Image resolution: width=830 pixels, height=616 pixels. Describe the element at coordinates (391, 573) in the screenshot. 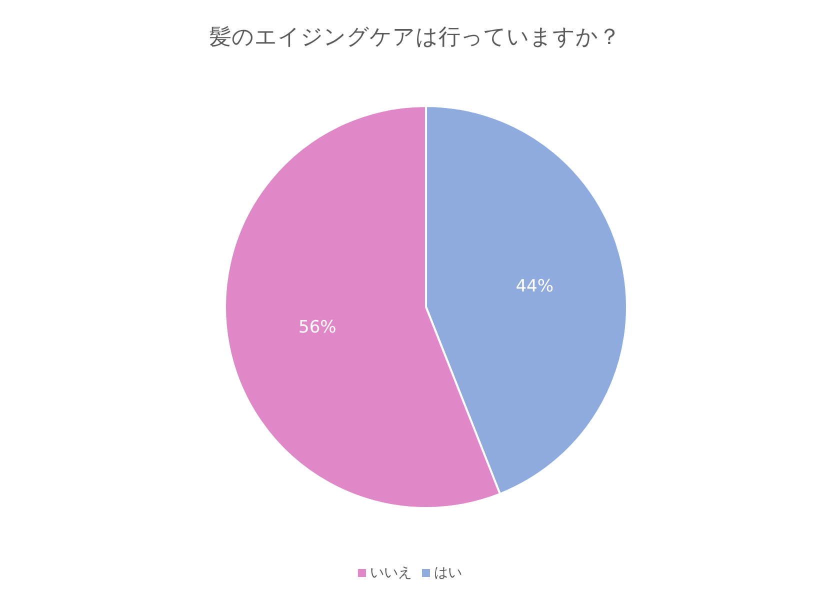

I see `legend-label: いいえ` at that location.